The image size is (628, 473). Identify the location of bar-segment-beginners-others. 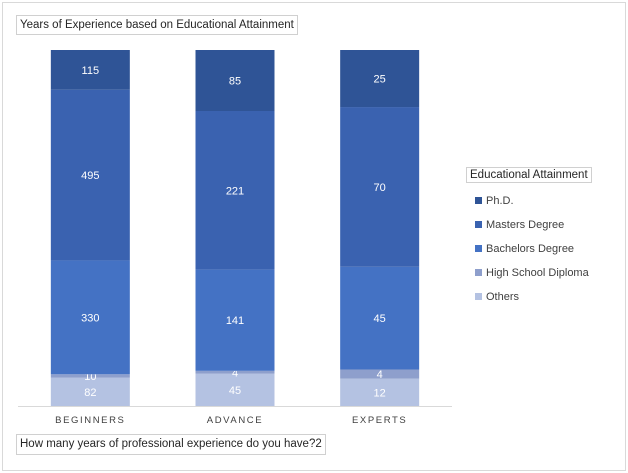
(90, 391).